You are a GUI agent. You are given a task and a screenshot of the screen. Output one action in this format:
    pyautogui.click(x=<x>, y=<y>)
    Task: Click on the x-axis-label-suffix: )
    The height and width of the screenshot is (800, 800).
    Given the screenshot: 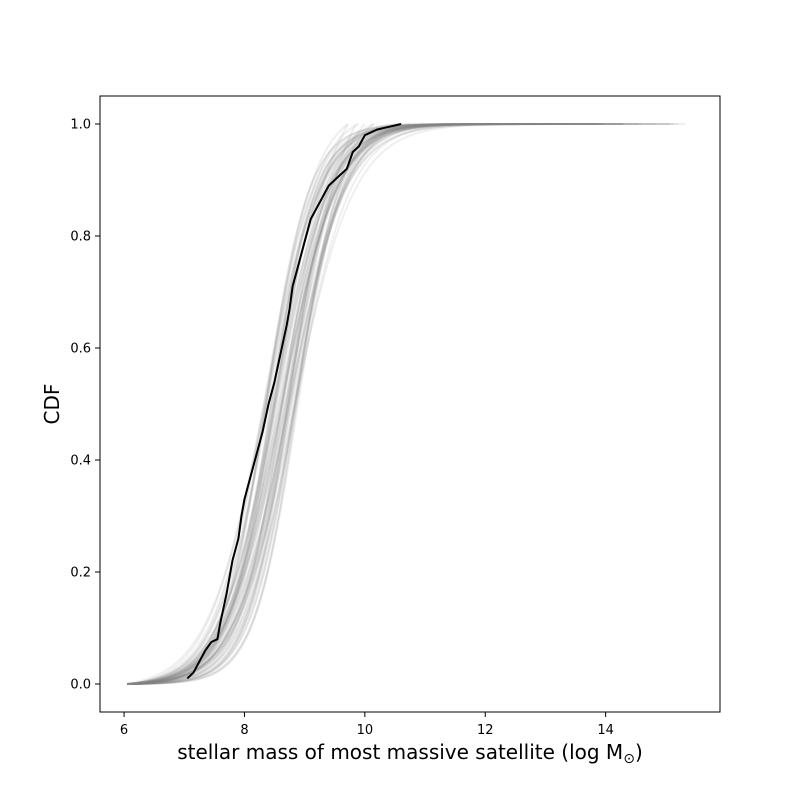 What is the action you would take?
    pyautogui.click(x=639, y=752)
    